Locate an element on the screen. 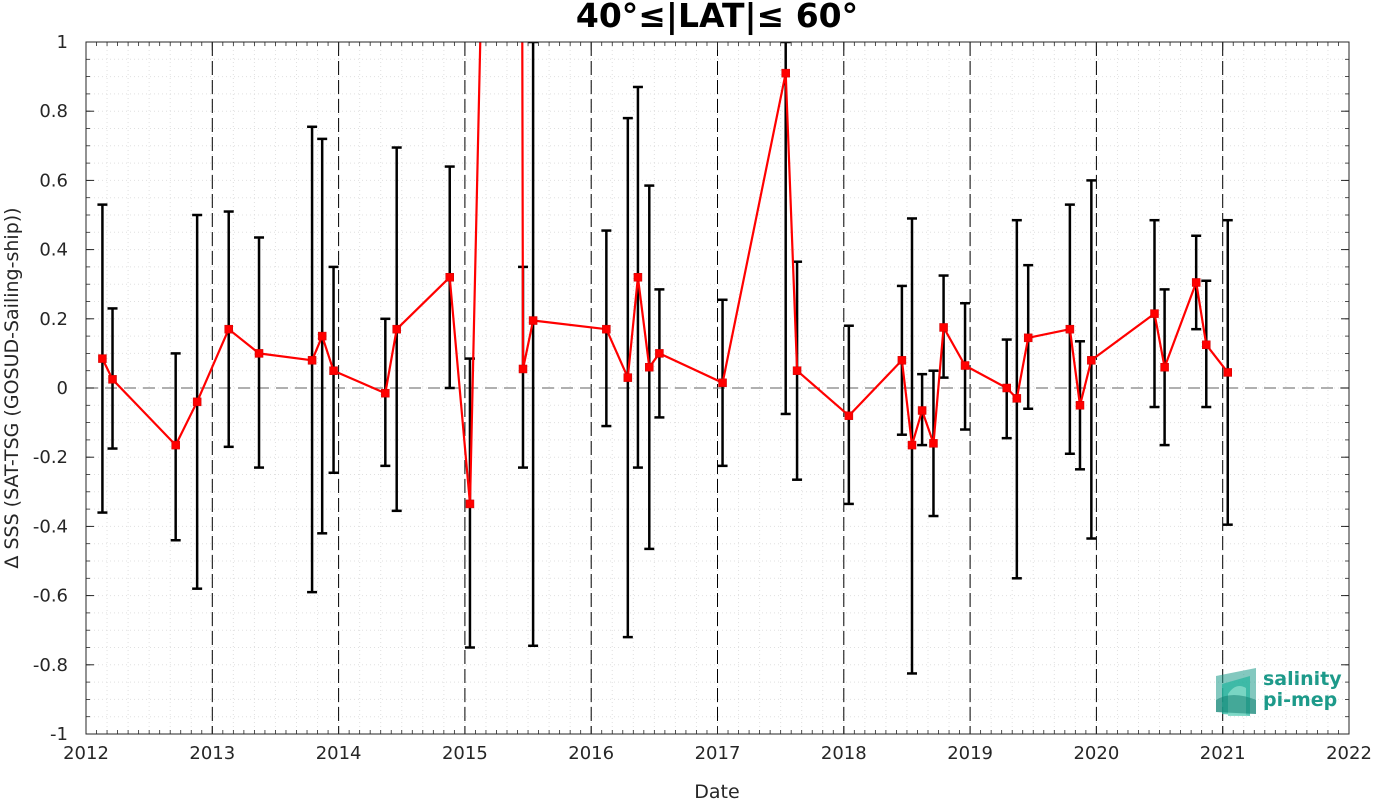 The height and width of the screenshot is (801, 1374). salinity-pi-mep-logo: salinity pi-mep is located at coordinates (1279, 692).